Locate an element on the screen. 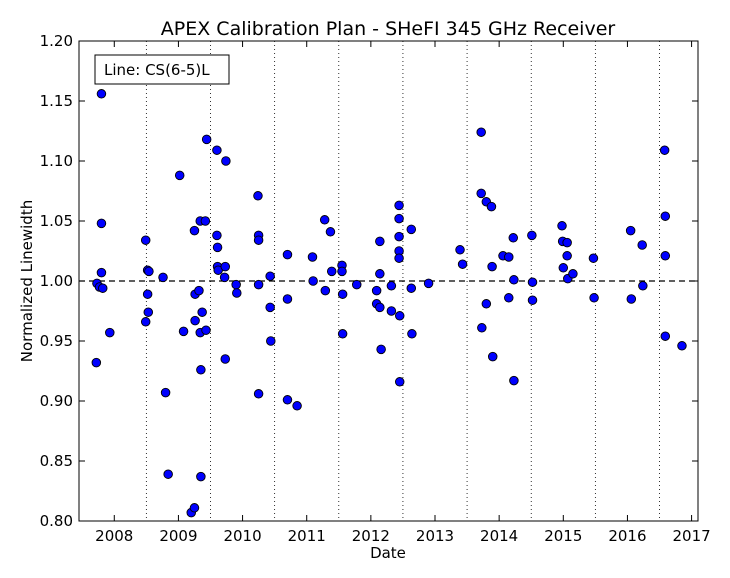  legend-box is located at coordinates (162, 69).